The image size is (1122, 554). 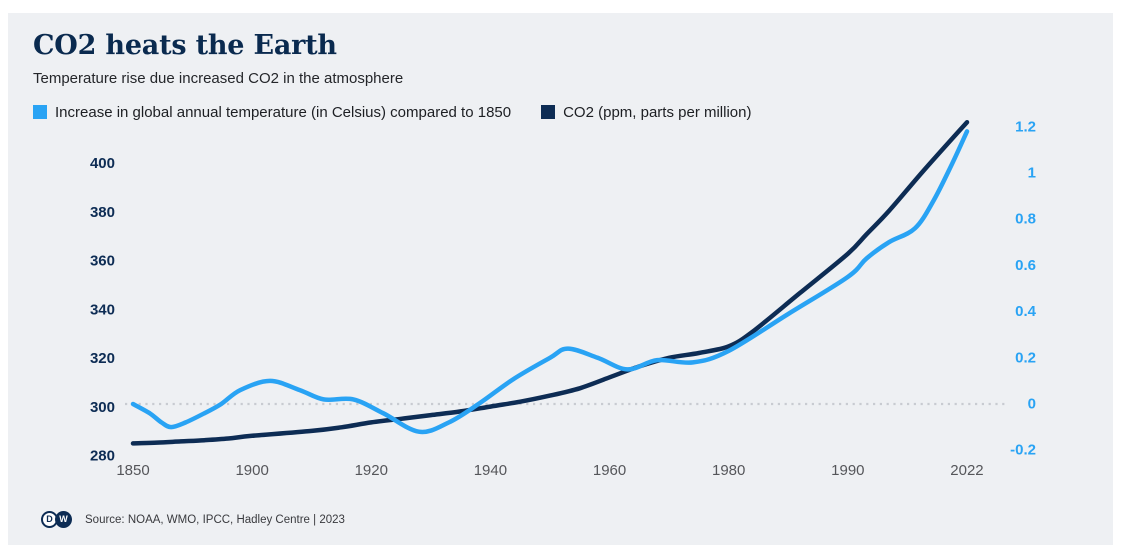 What do you see at coordinates (1025, 219) in the screenshot?
I see `right-axis-tick-label: 0.8` at bounding box center [1025, 219].